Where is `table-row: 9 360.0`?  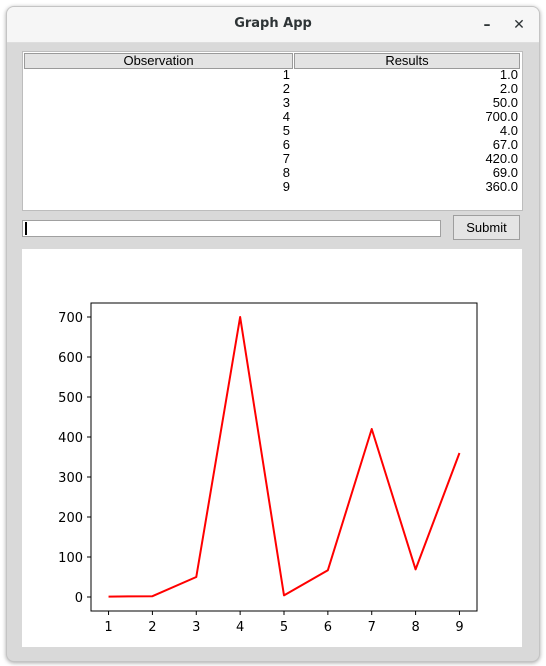
table-row: 9 360.0 is located at coordinates (272, 187).